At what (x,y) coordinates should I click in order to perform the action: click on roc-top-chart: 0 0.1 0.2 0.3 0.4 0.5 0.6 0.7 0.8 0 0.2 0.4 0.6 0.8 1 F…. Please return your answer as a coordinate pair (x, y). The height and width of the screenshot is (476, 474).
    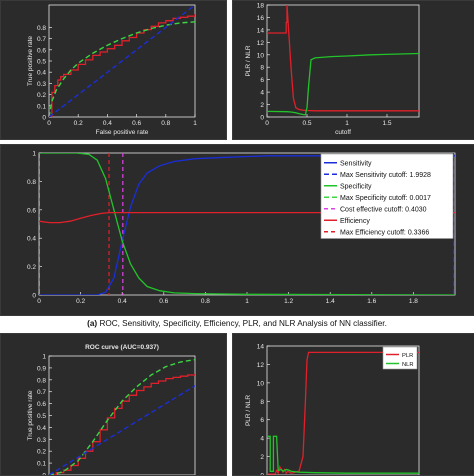
    Looking at the image, I should click on (112, 70).